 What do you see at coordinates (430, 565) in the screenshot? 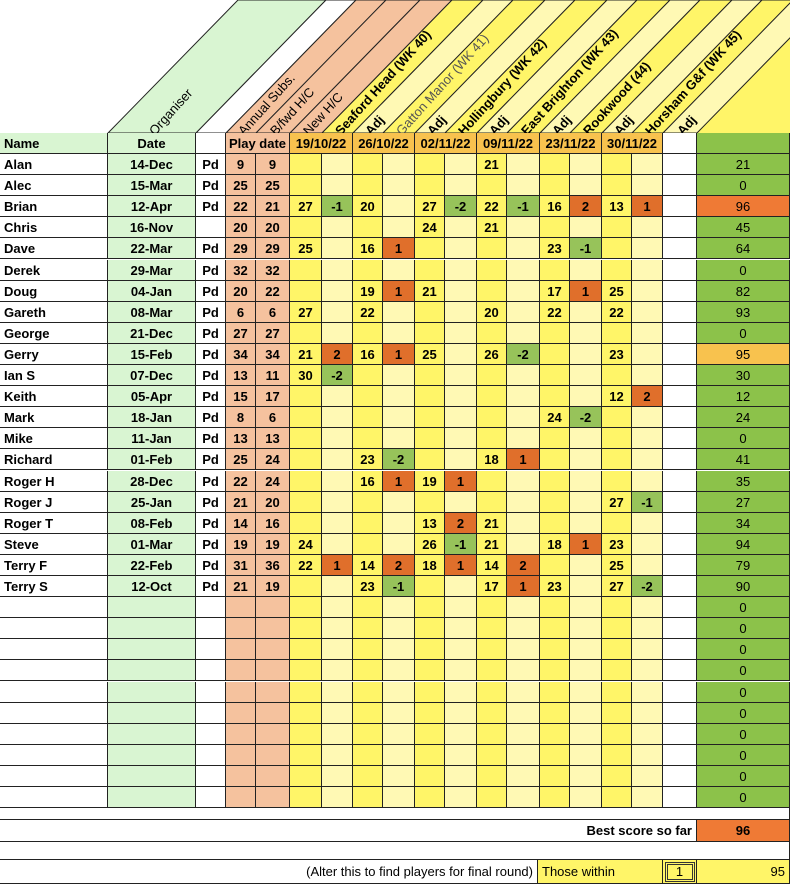
I see `score-cell: 18` at bounding box center [430, 565].